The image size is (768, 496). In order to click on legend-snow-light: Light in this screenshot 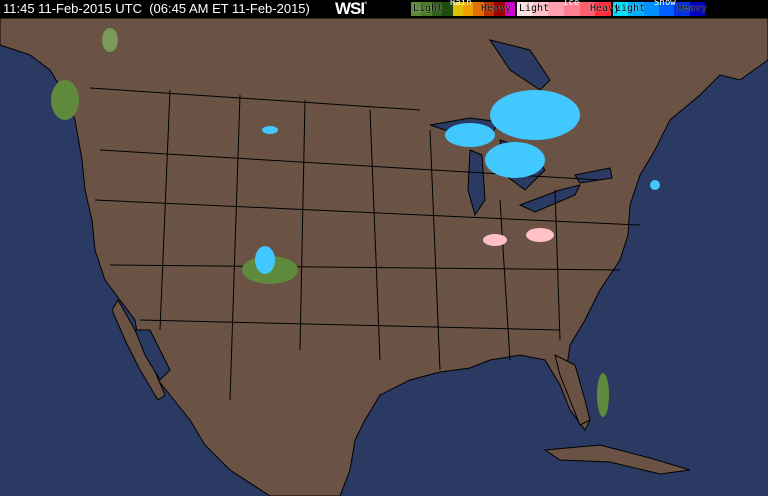, I will do `click(630, 8)`.